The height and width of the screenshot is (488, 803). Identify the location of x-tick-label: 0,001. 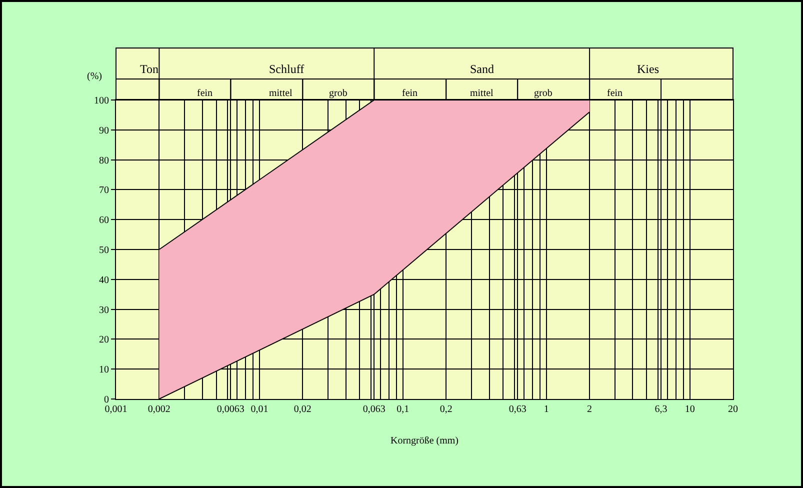
(116, 409).